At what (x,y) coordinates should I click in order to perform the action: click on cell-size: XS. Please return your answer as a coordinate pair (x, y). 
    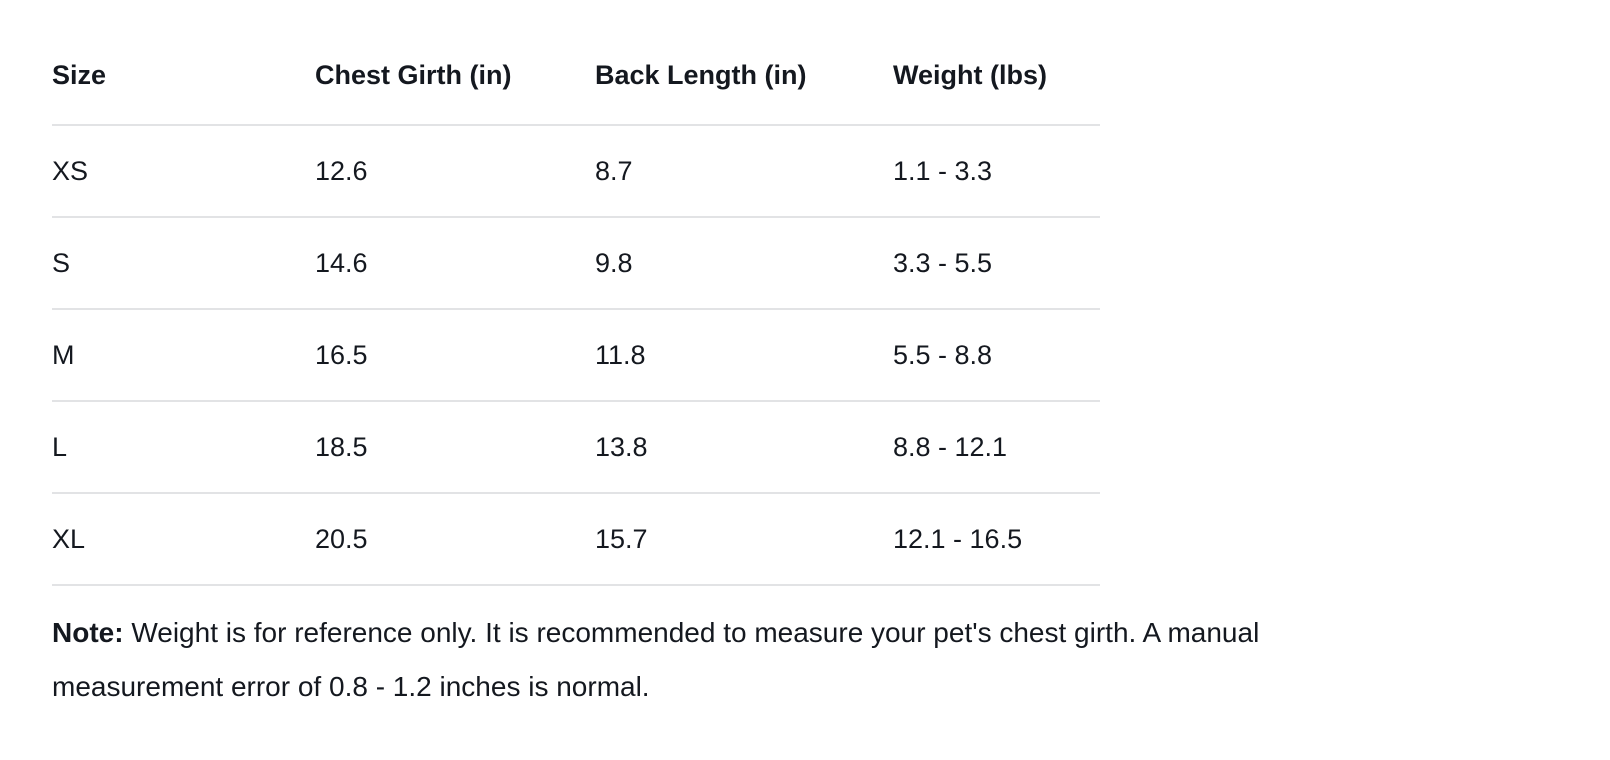
    Looking at the image, I should click on (183, 171).